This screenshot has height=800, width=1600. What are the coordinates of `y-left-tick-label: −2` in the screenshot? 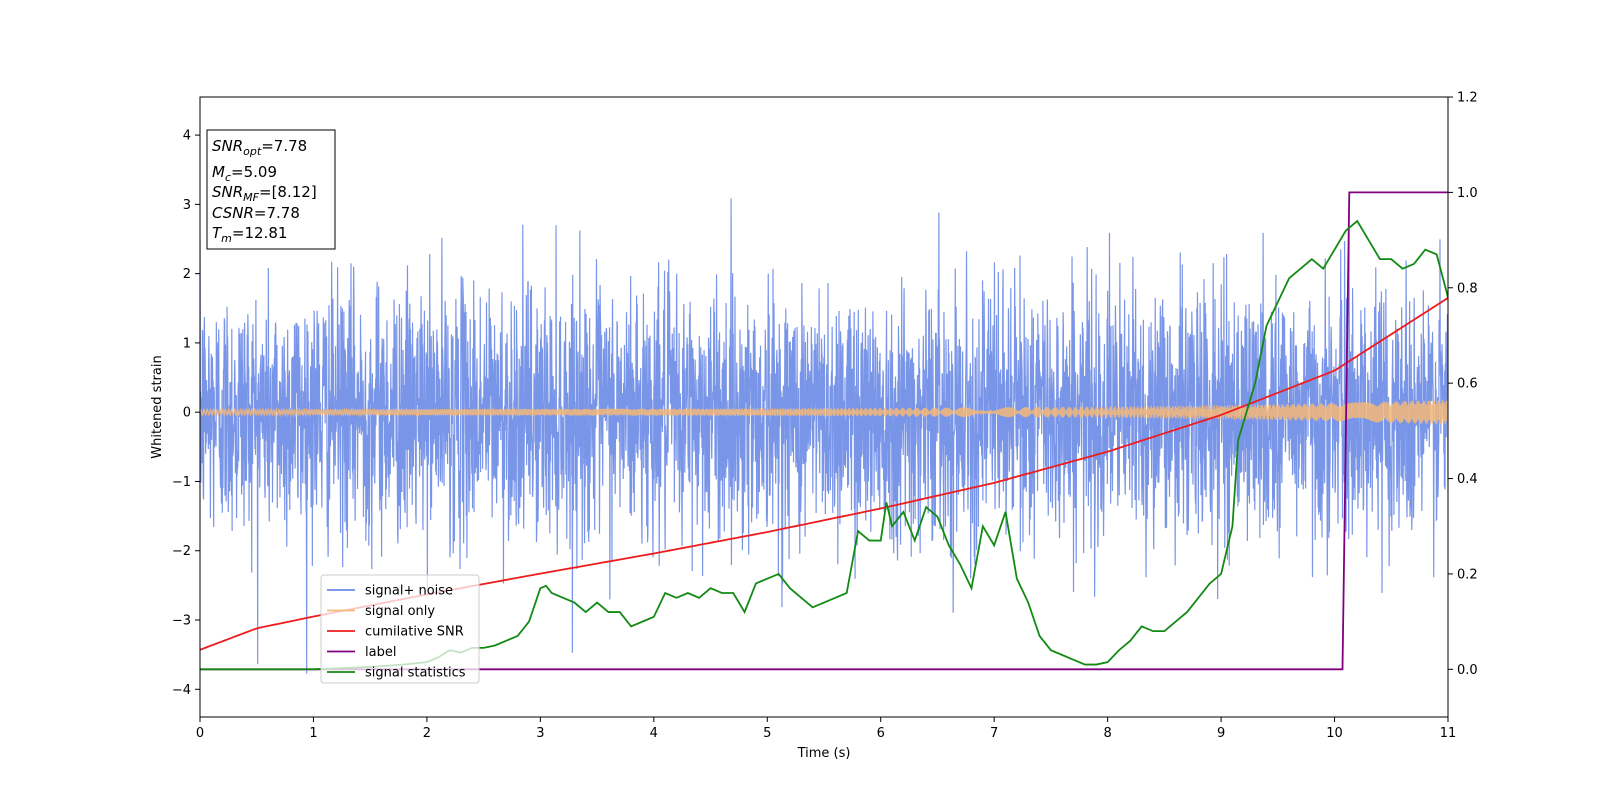 It's located at (181, 551).